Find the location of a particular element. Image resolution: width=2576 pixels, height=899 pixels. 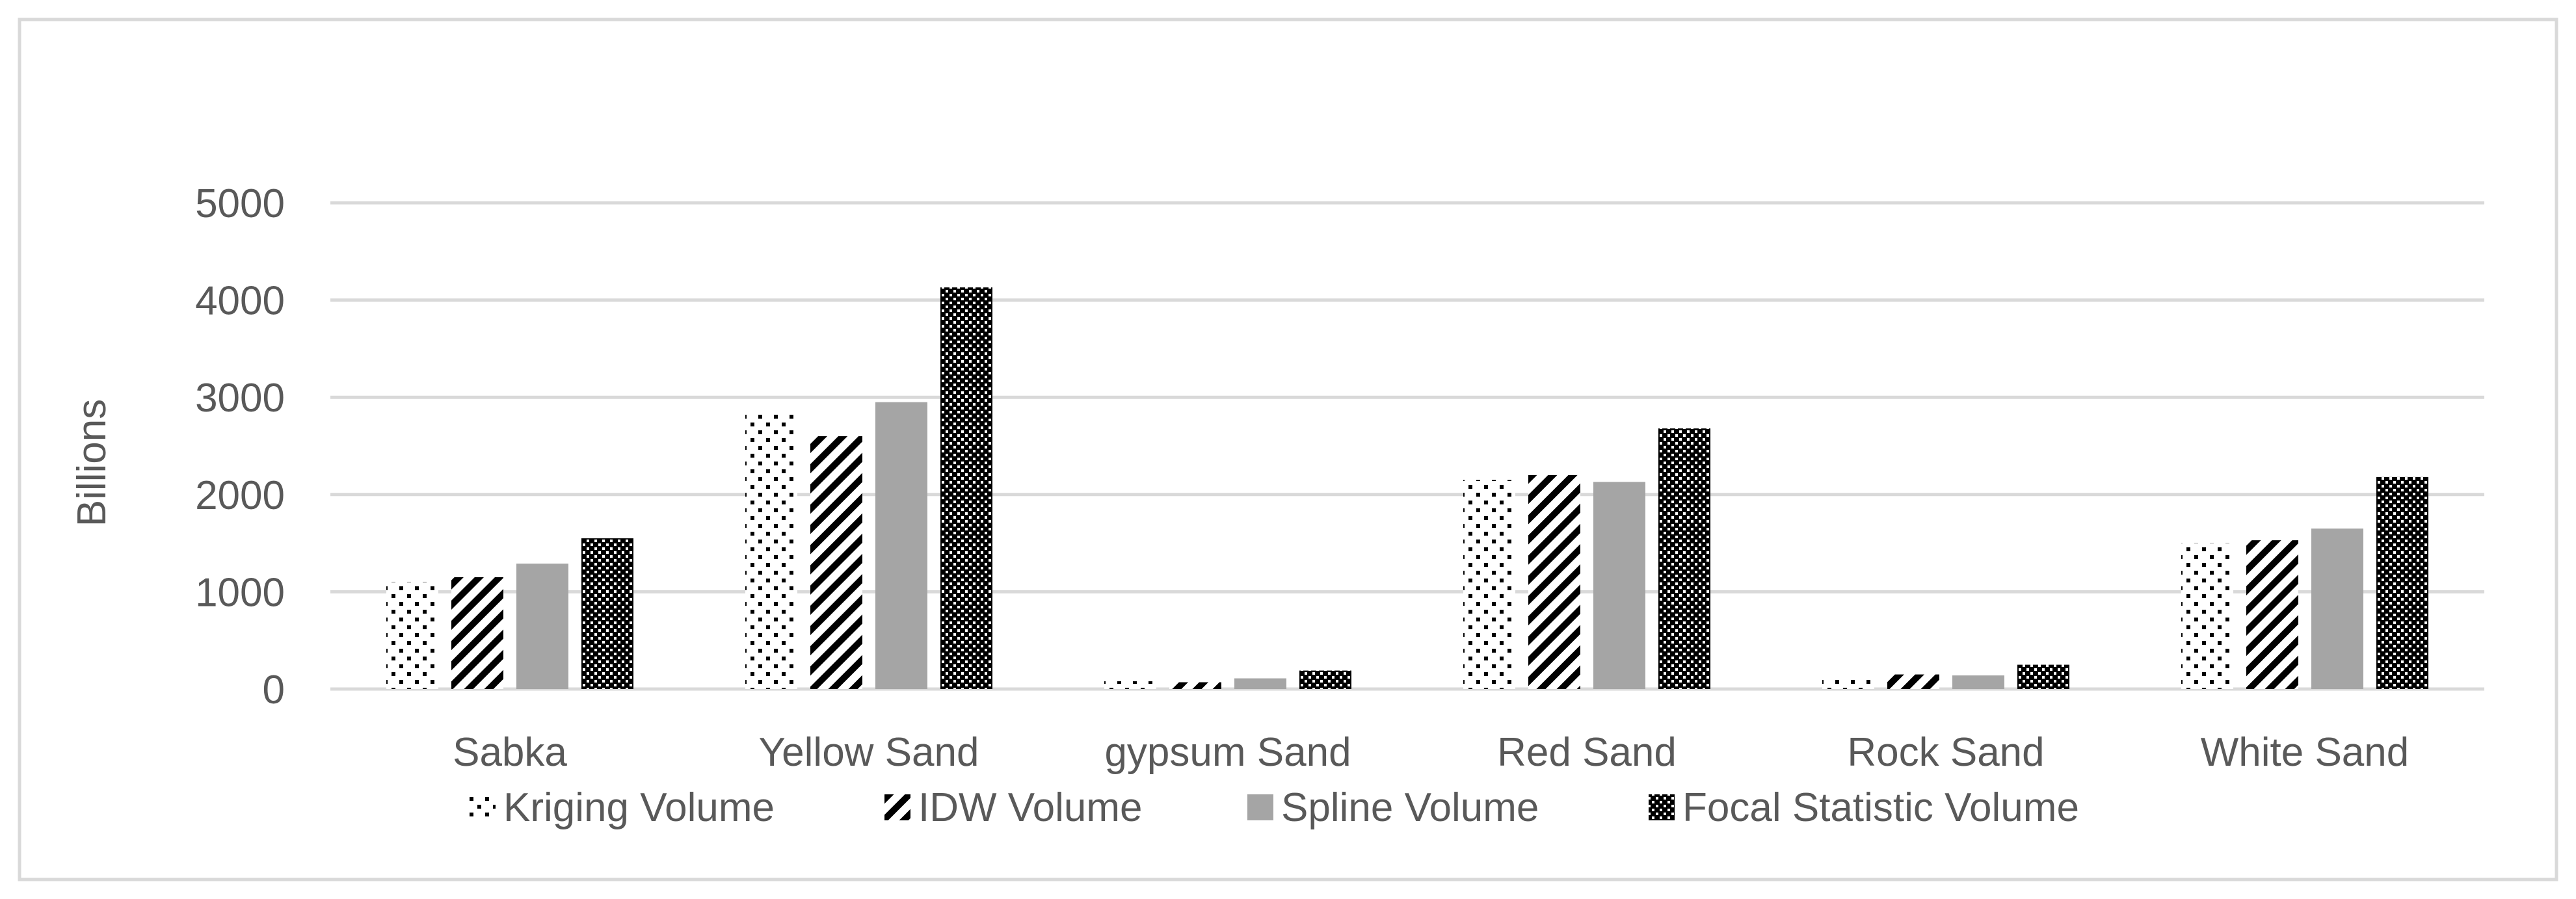

y-tick-label: 4000 is located at coordinates (240, 301).